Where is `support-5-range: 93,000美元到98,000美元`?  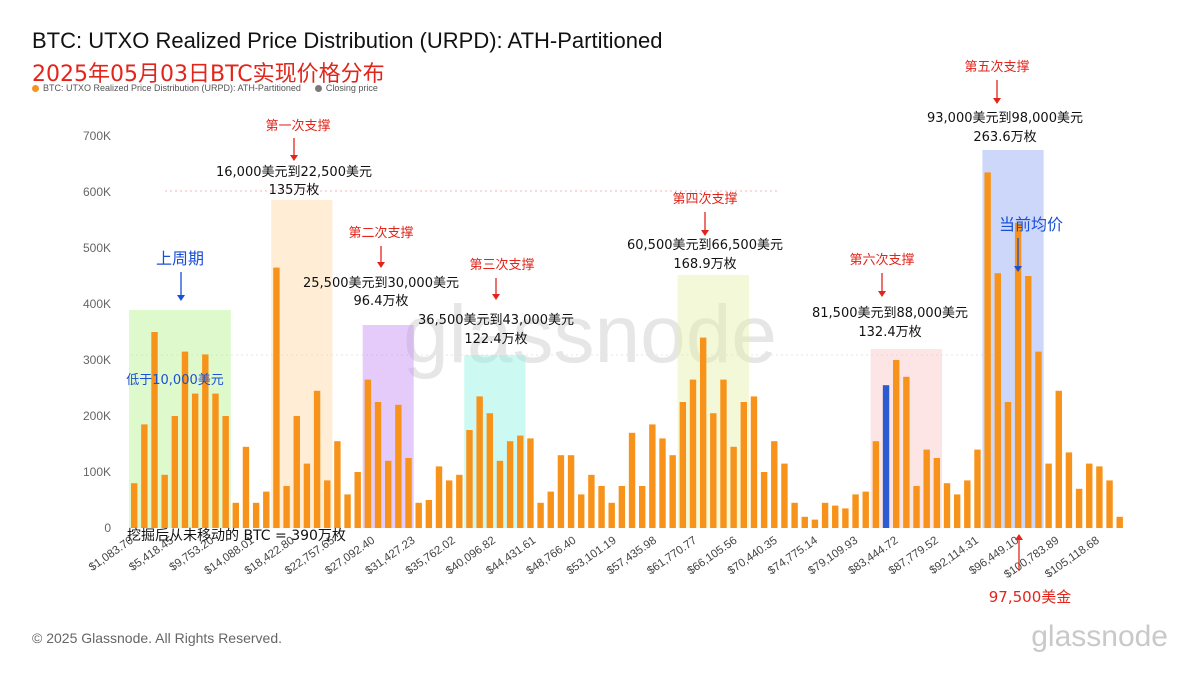 support-5-range: 93,000美元到98,000美元 is located at coordinates (1005, 118).